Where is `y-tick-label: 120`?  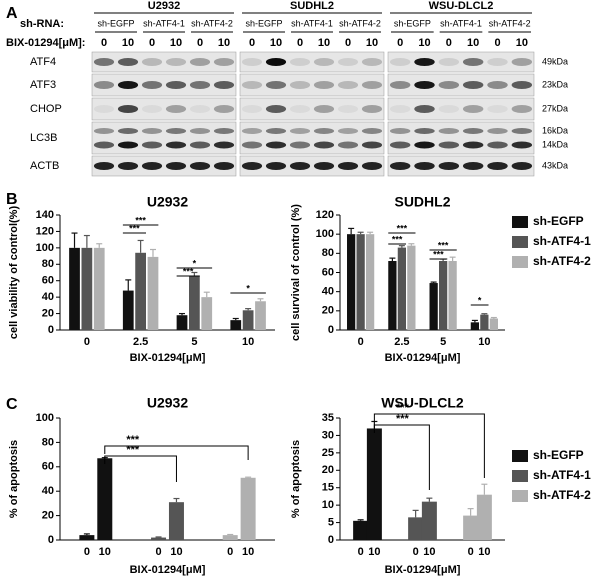
y-tick-label: 120 is located at coordinates (45, 231).